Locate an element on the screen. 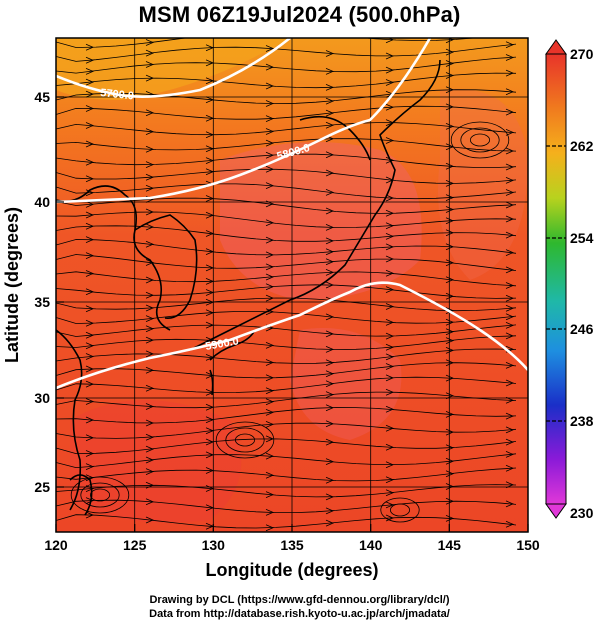  colorbar-label: 238 is located at coordinates (582, 421).